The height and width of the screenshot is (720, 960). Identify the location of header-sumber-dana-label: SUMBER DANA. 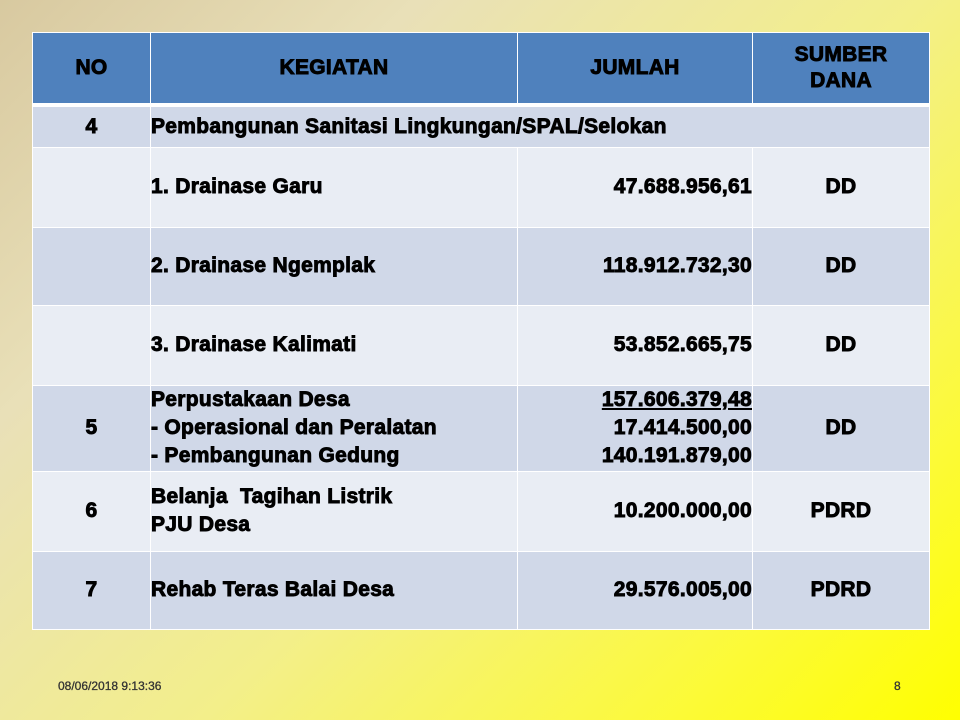
(841, 68).